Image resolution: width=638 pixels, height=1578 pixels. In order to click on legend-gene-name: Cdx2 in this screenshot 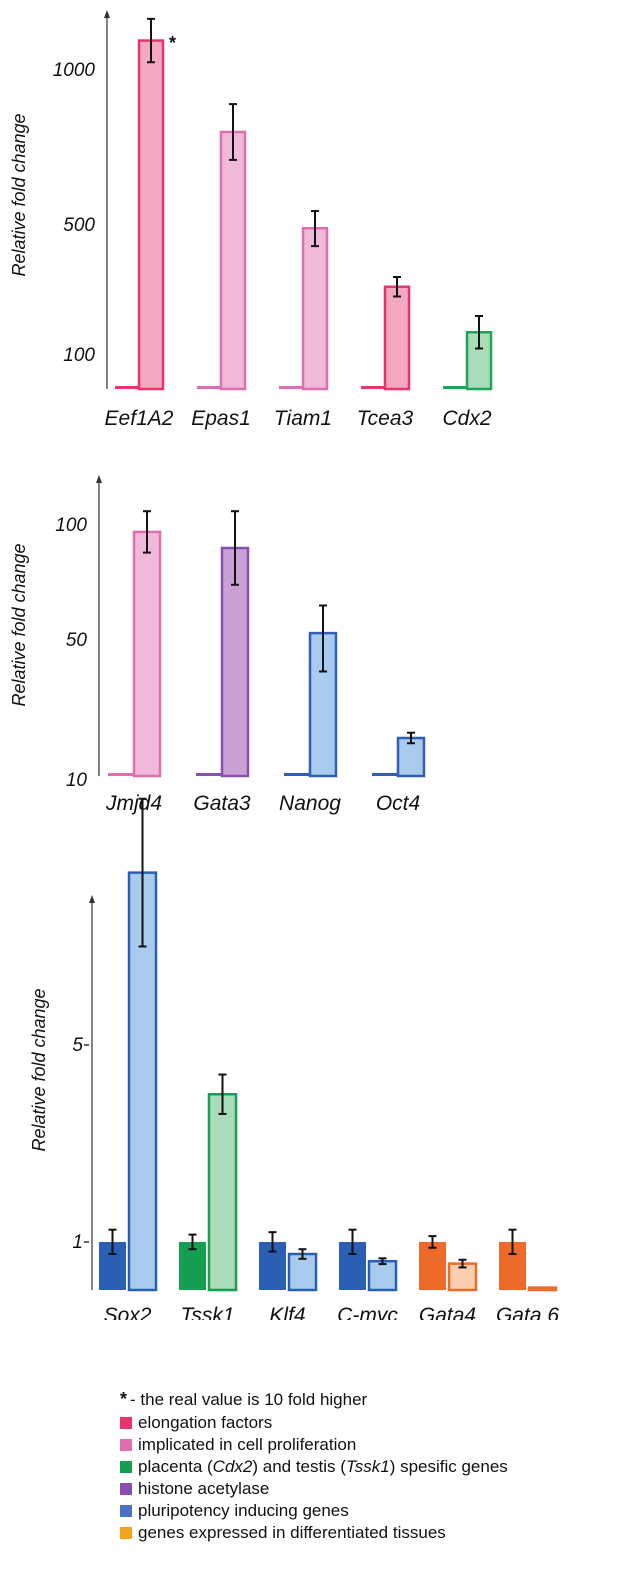, I will do `click(232, 1466)`.